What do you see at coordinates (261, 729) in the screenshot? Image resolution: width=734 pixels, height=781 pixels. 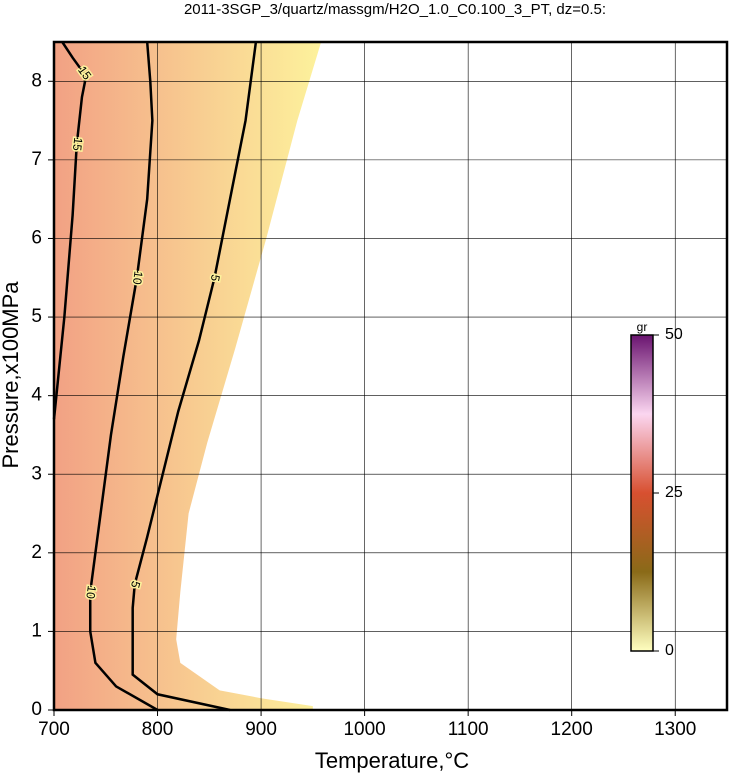 I see `x-tick-label: 900` at bounding box center [261, 729].